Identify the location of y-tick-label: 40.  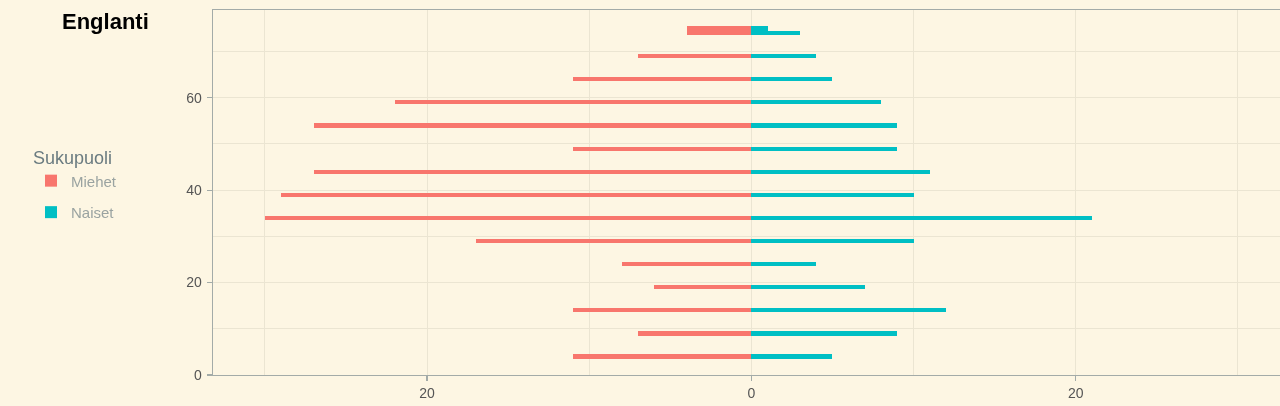
(194, 190).